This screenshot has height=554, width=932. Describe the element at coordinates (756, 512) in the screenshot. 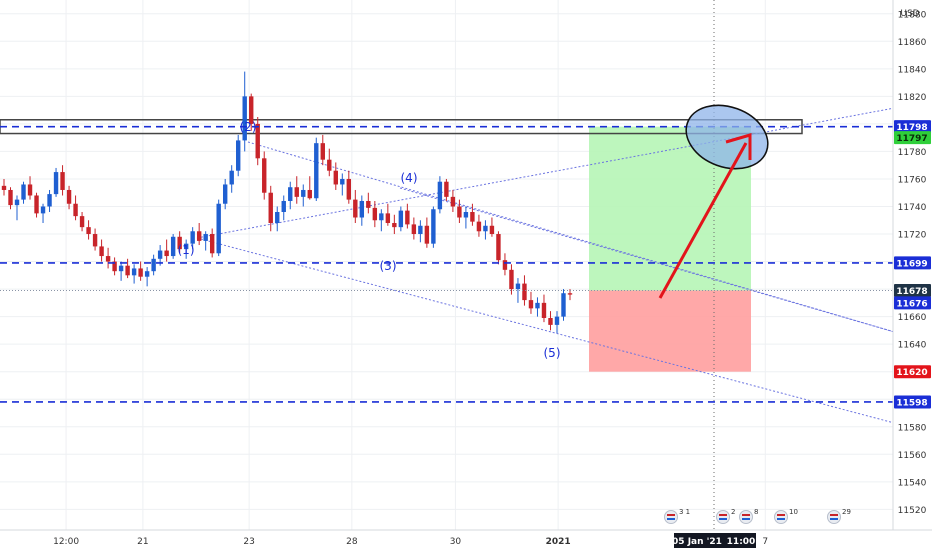

I see `calendar-badge-count: 8` at that location.